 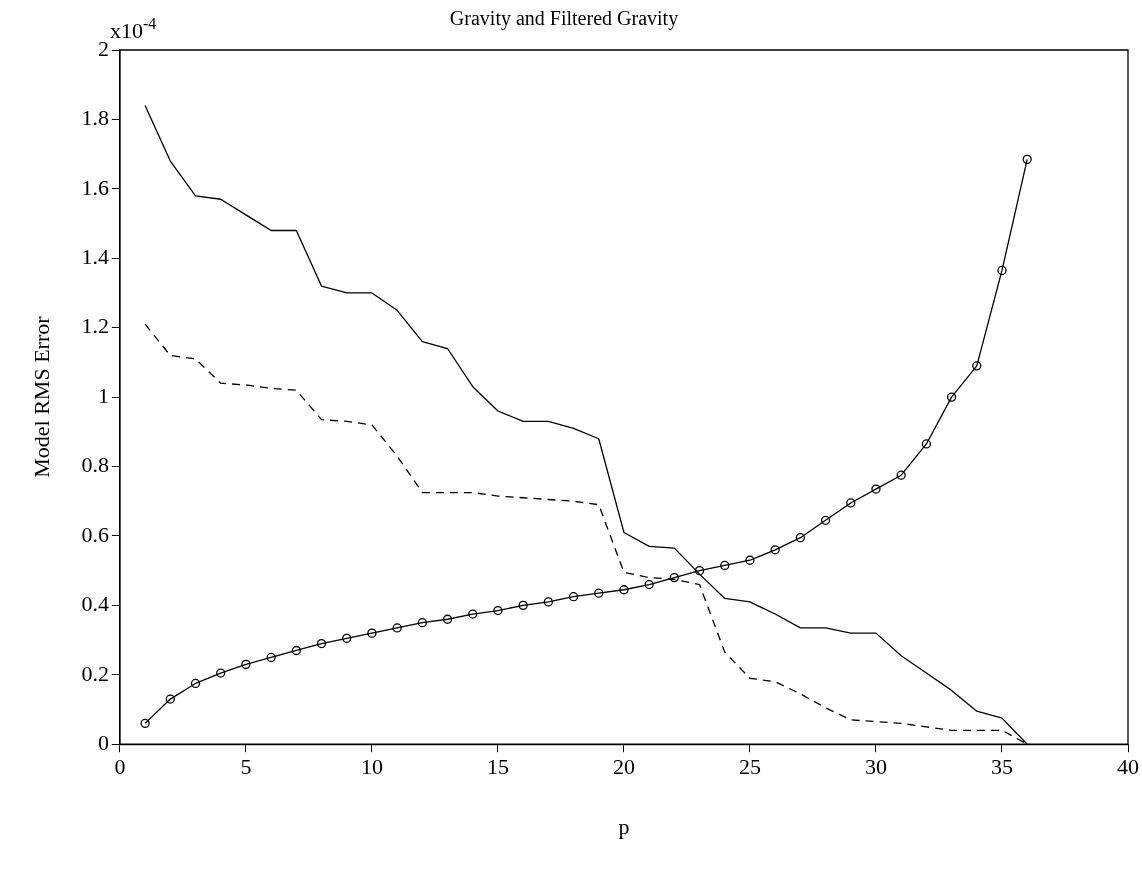 What do you see at coordinates (120, 767) in the screenshot?
I see `x-tick-label: 0` at bounding box center [120, 767].